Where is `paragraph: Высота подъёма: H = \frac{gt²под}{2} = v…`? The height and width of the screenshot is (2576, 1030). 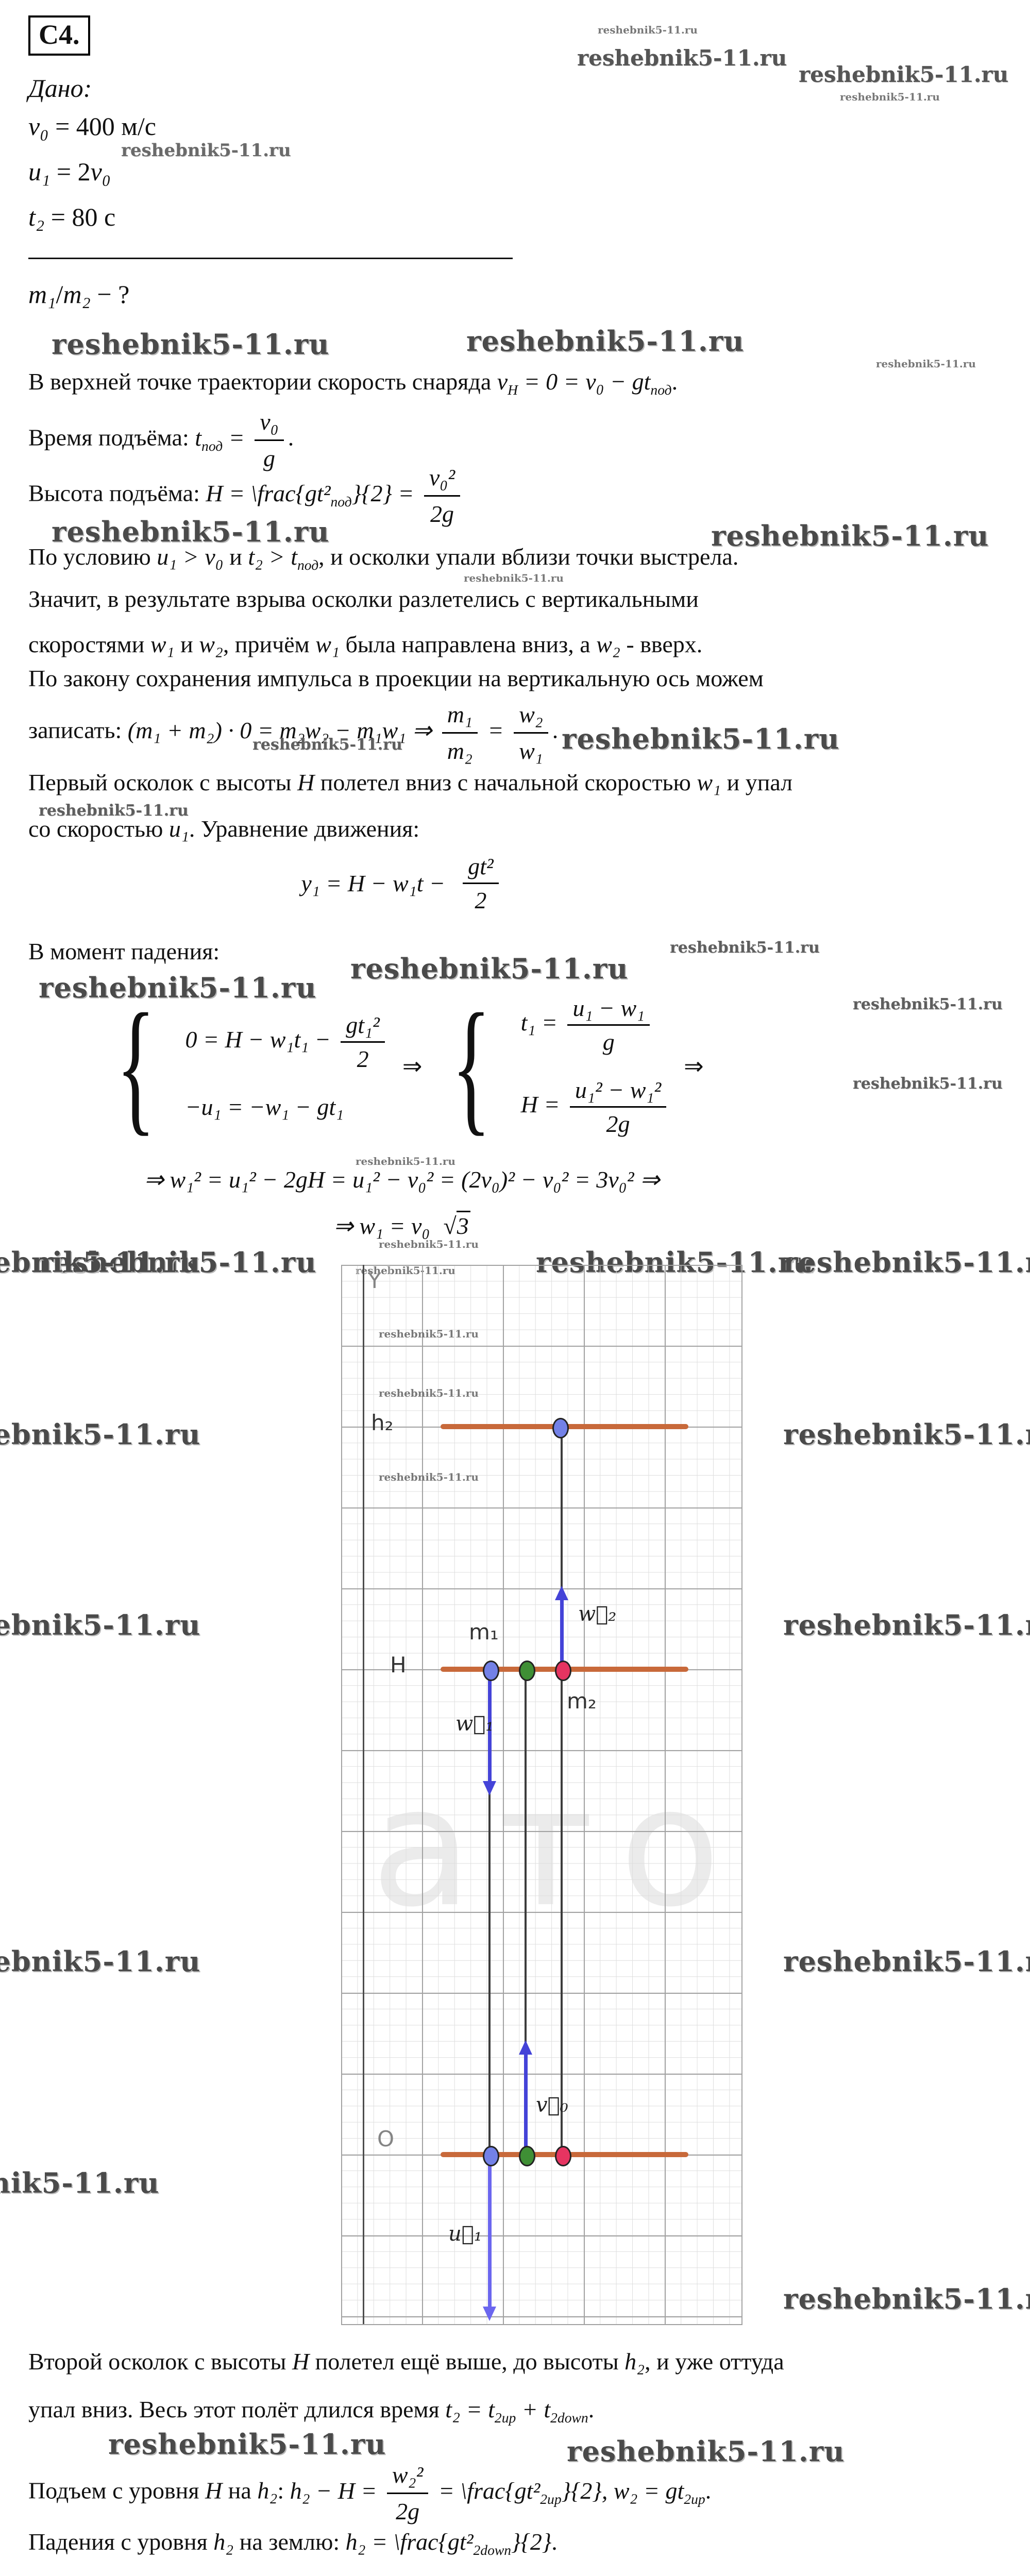
paragraph: Высота подъёма: H = \frac{gt²под}{2} = v… is located at coordinates (246, 496).